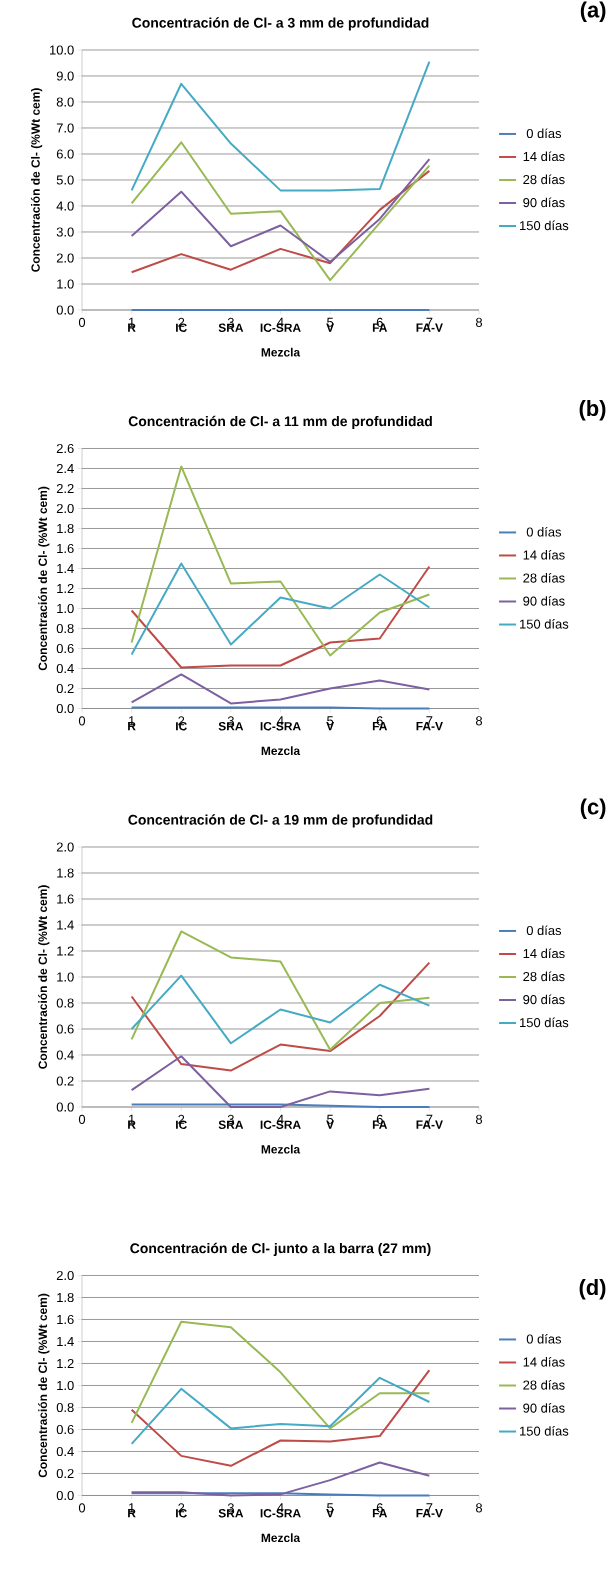  I want to click on y-tick-label: 8.0, so click(65, 102).